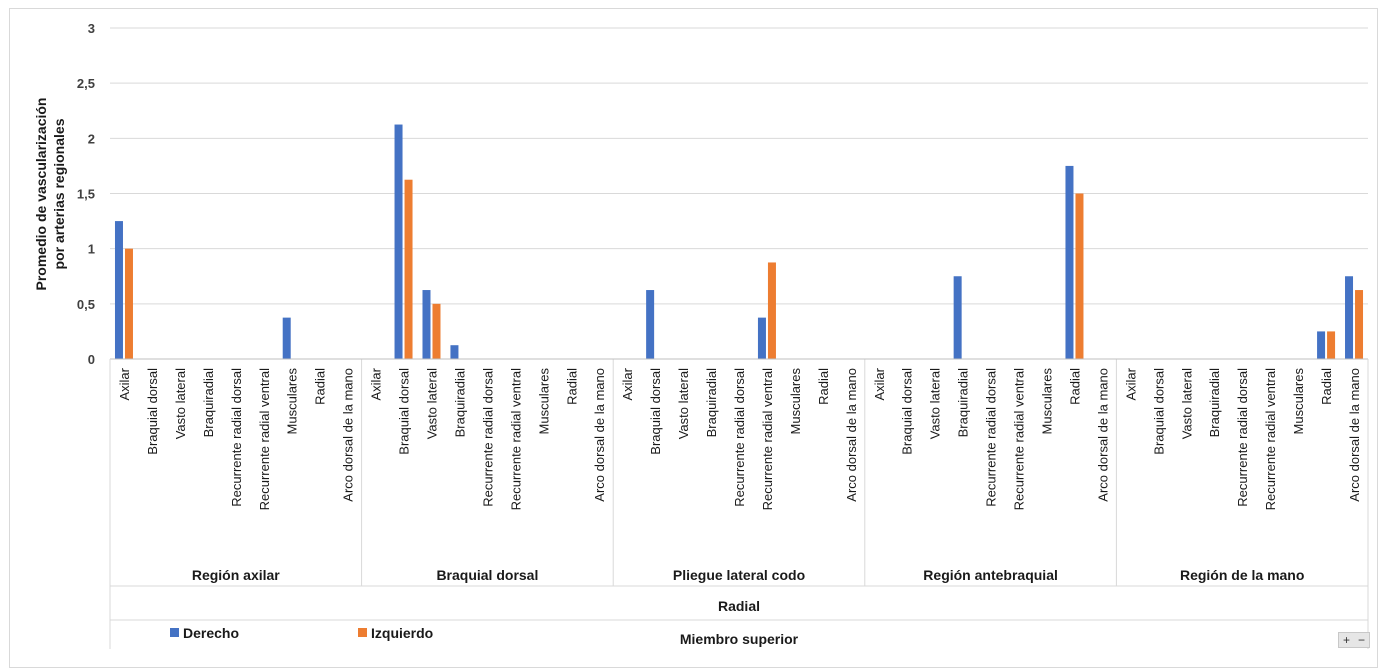  Describe the element at coordinates (739, 606) in the screenshot. I see `axis-level2-label: Radial` at that location.